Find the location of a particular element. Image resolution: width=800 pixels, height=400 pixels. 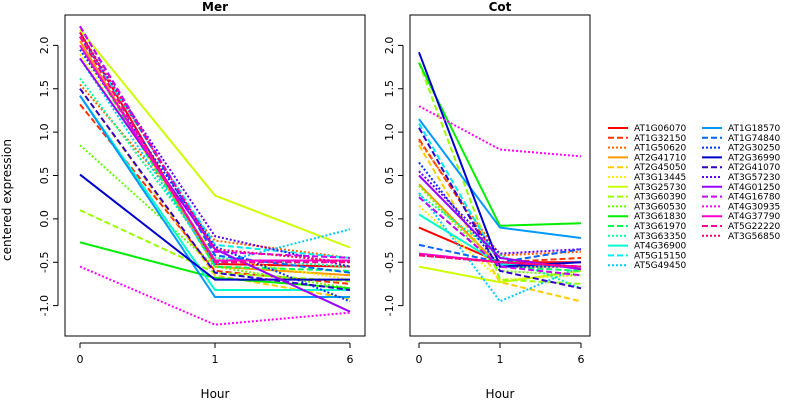

legend-label: AT3G25730 is located at coordinates (660, 188).